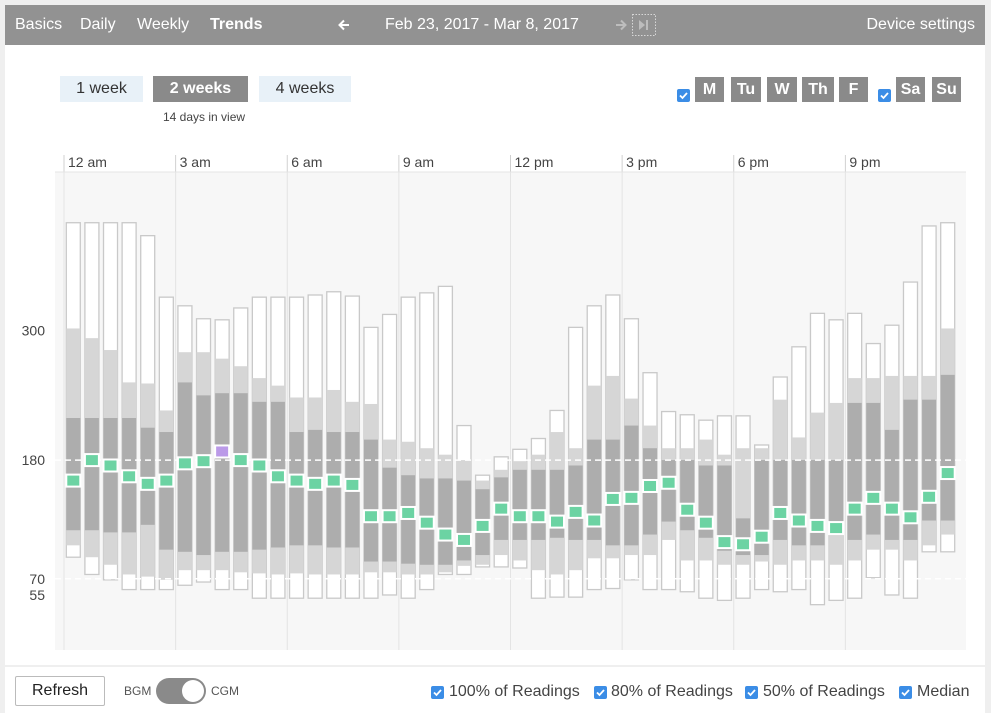  I want to click on tab: Basics, so click(39, 24).